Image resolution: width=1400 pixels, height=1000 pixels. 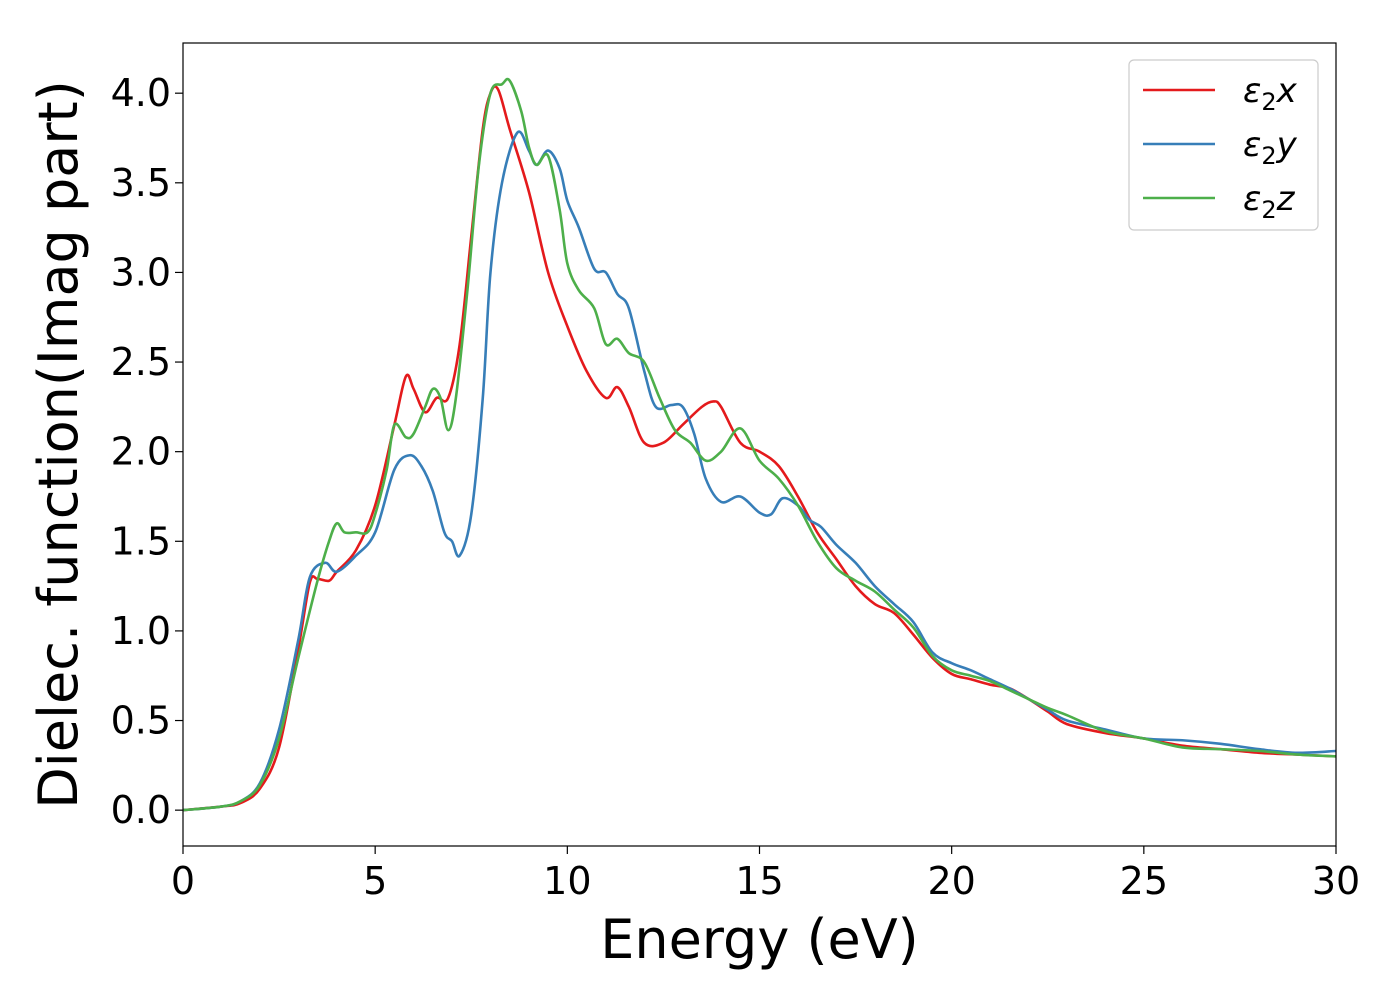 What do you see at coordinates (375, 881) in the screenshot?
I see `x-tick-label: 5` at bounding box center [375, 881].